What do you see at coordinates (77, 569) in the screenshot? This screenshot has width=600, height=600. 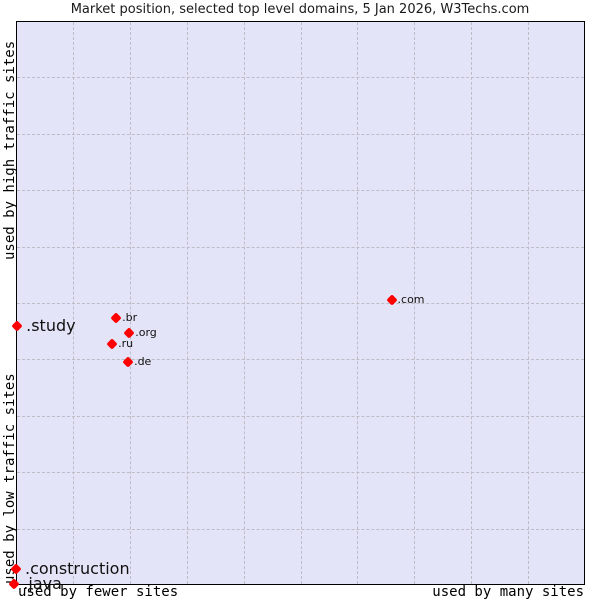 I see `data-point-label: .construction` at bounding box center [77, 569].